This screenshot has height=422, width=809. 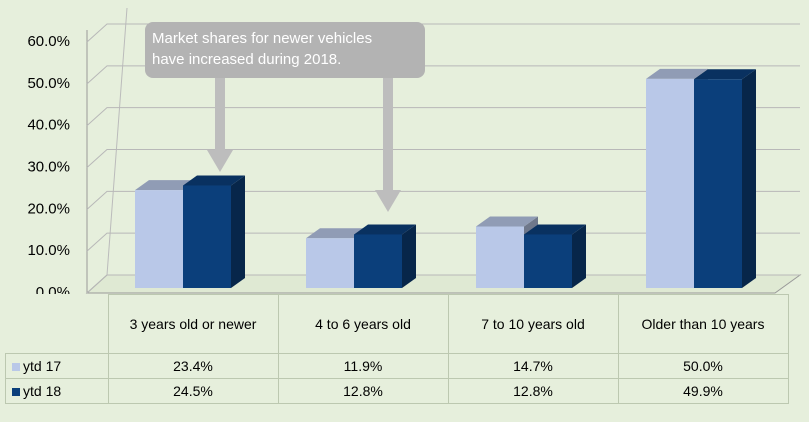 I want to click on value-label: 24.5%, so click(x=193, y=390).